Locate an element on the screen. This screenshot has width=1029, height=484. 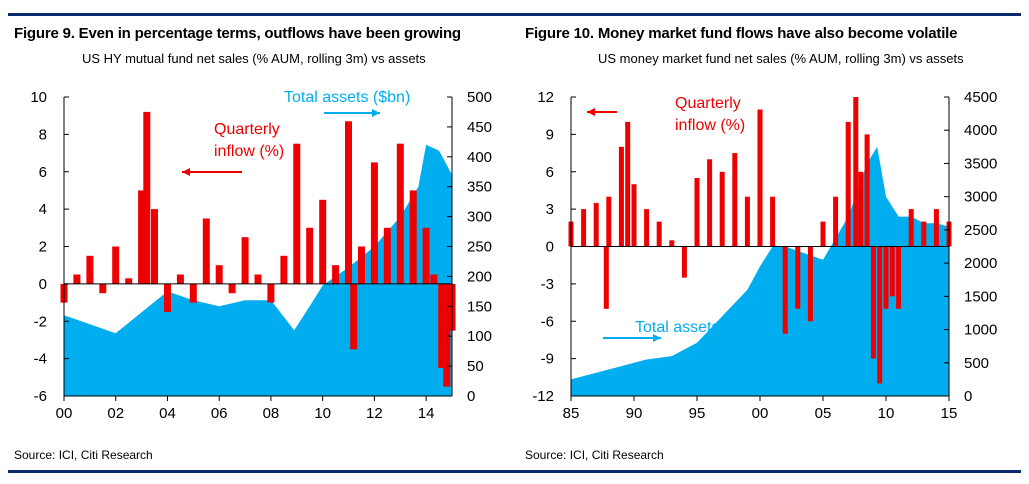
left-tick-label: -2 is located at coordinates (40, 321).